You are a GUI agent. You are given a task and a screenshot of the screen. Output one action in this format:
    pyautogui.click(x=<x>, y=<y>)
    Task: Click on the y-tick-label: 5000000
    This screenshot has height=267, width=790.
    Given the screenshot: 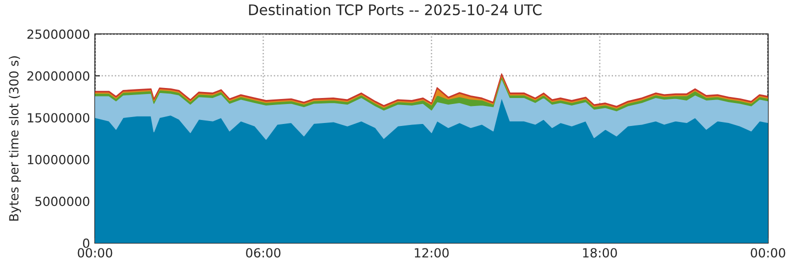 What is the action you would take?
    pyautogui.click(x=62, y=201)
    